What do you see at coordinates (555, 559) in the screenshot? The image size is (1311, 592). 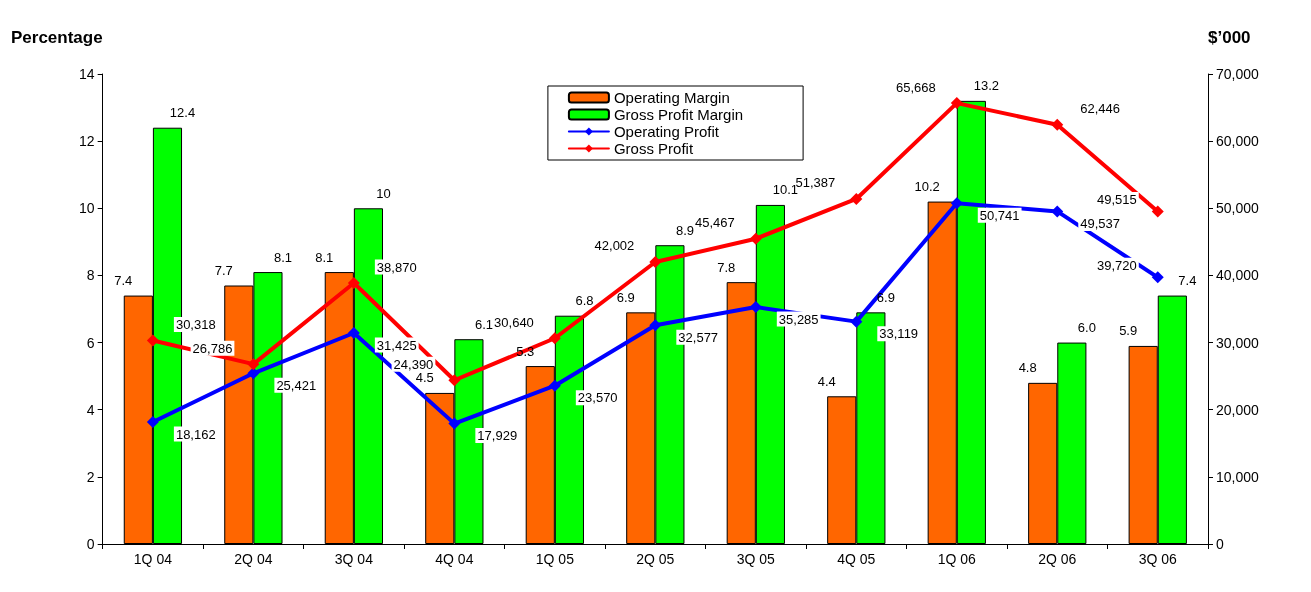 I see `x-tick-label: 1Q 05` at bounding box center [555, 559].